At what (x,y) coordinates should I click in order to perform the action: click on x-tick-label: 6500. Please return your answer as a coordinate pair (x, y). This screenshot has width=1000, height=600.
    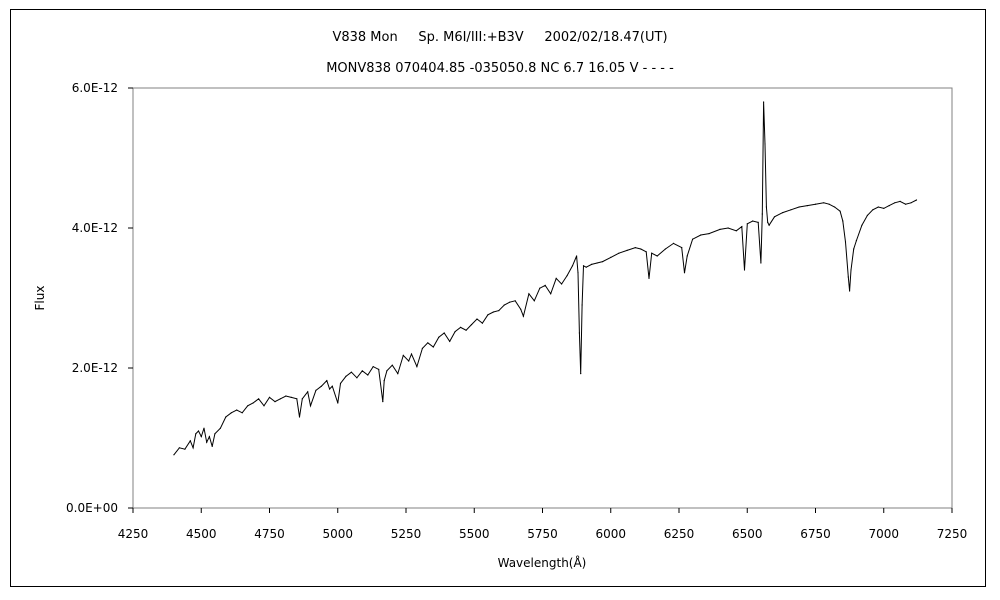
    Looking at the image, I should click on (747, 534).